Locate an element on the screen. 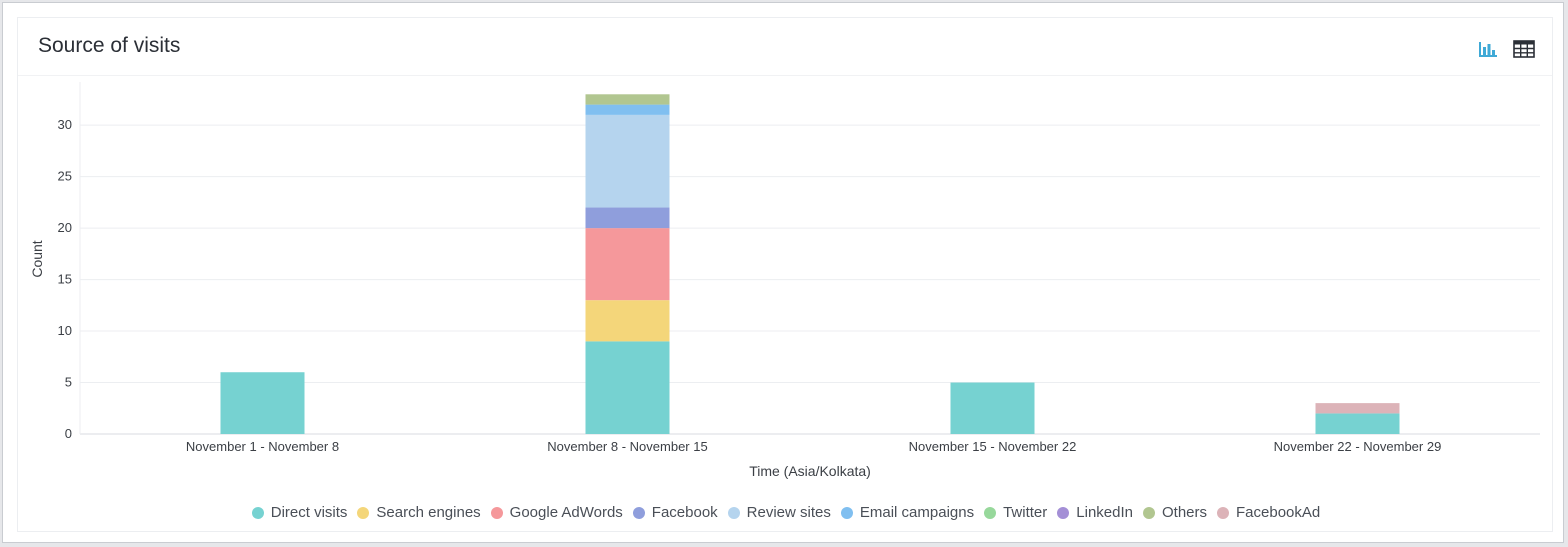 This screenshot has width=1568, height=547. legend-item: Others is located at coordinates (1175, 512).